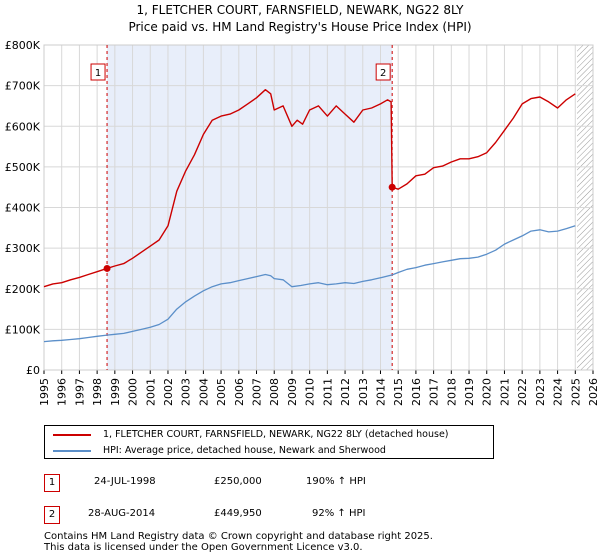 The image size is (600, 560). Describe the element at coordinates (23, 86) in the screenshot. I see `y-tick-label: £700K` at that location.